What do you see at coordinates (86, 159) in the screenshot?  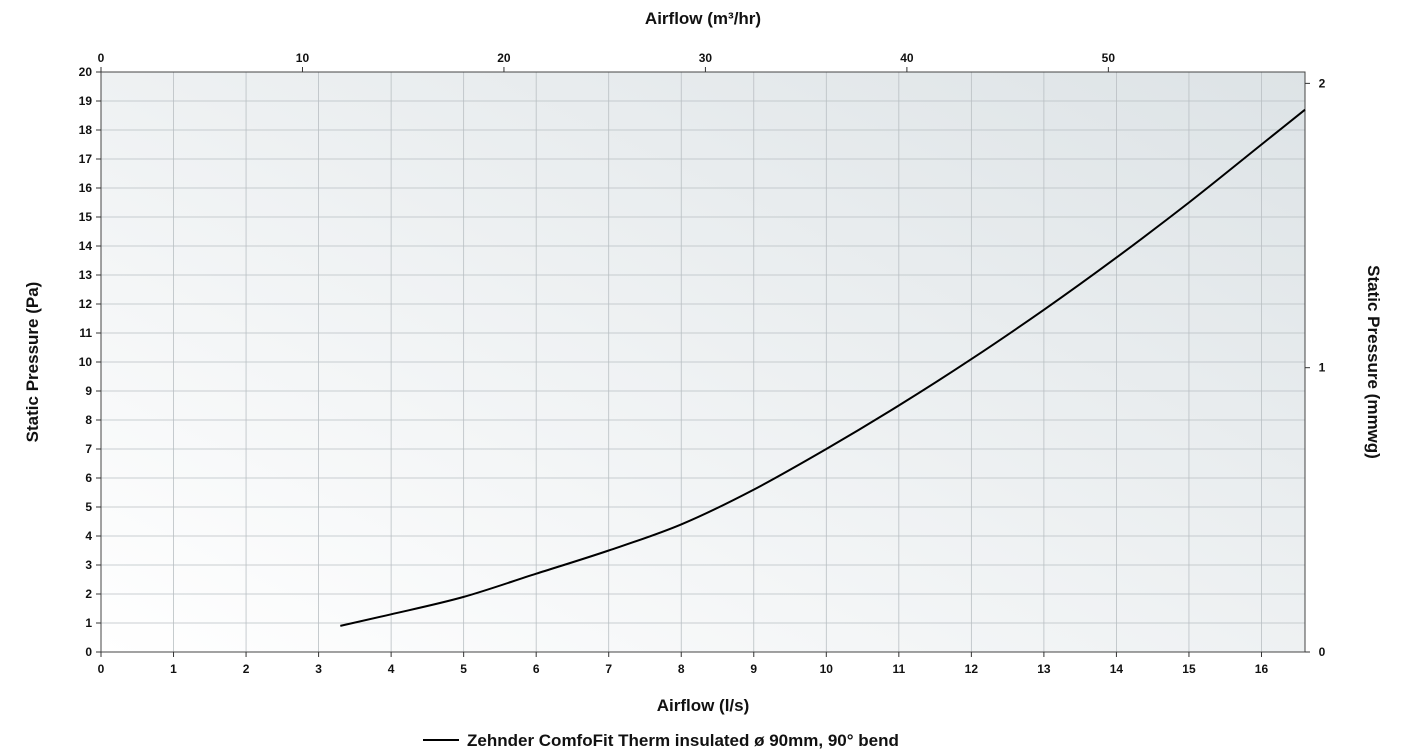 I see `y-tick-label: 17` at bounding box center [86, 159].